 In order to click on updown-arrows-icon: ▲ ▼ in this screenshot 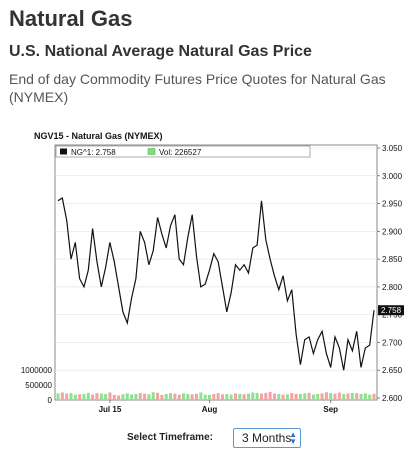, I will do `click(293, 438)`.